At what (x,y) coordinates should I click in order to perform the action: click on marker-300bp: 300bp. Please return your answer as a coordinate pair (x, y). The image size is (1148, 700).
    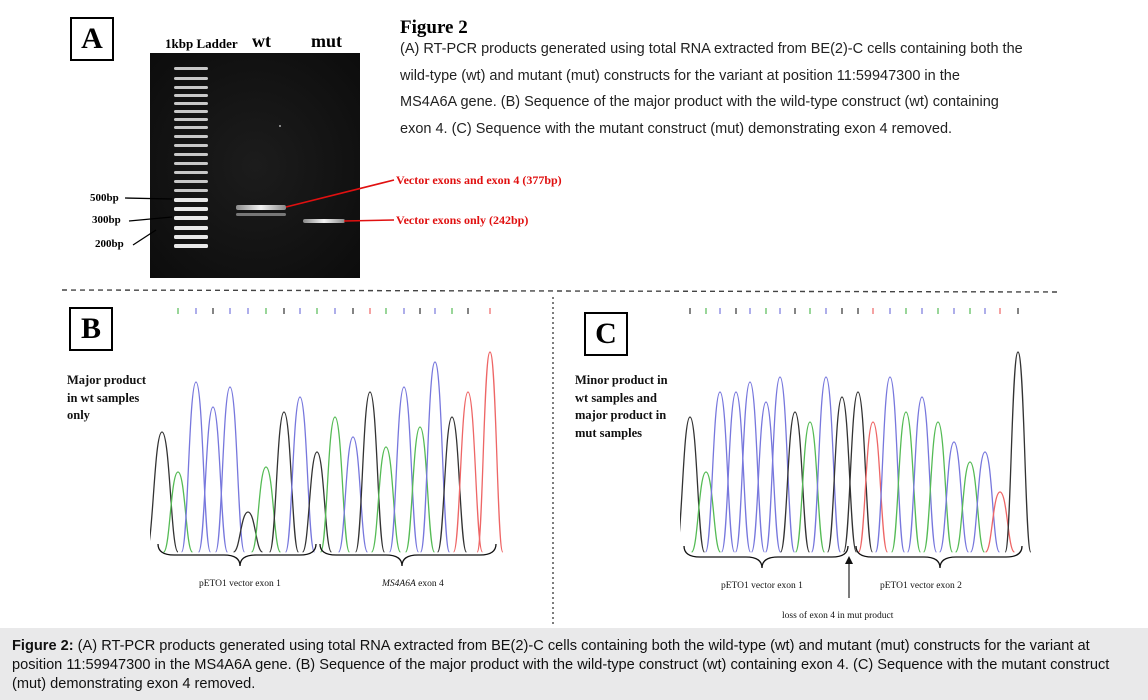
    Looking at the image, I should click on (106, 220).